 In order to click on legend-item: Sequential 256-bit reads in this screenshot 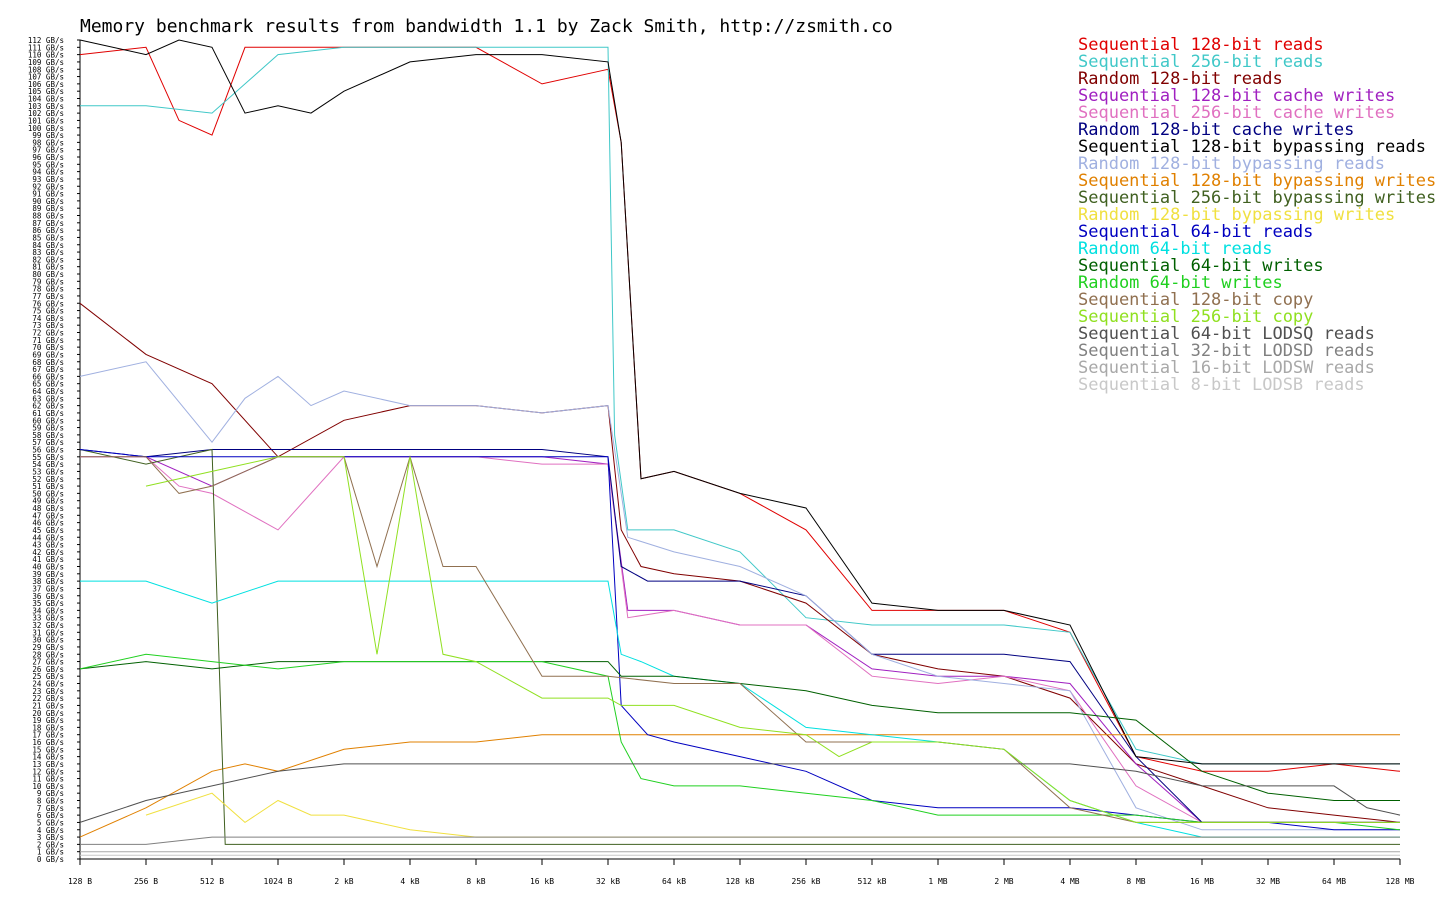, I will do `click(1201, 62)`.